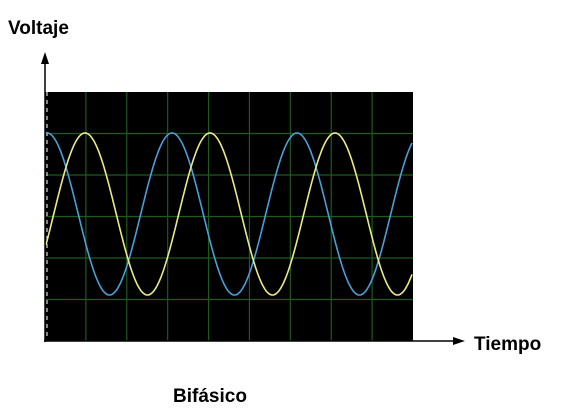  Describe the element at coordinates (210, 396) in the screenshot. I see `caption: Bifásico` at that location.